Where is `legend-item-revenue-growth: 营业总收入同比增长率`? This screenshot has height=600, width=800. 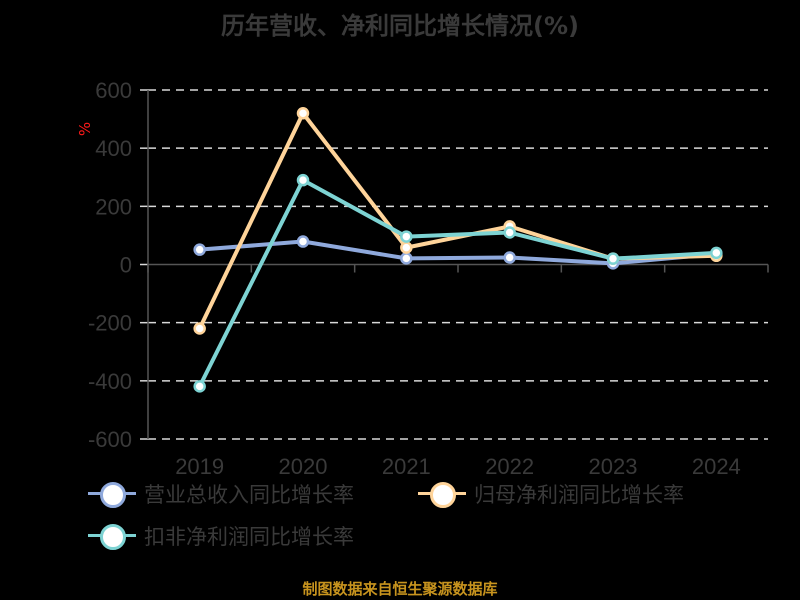 legend-item-revenue-growth: 营业总收入同比增长率 is located at coordinates (221, 494).